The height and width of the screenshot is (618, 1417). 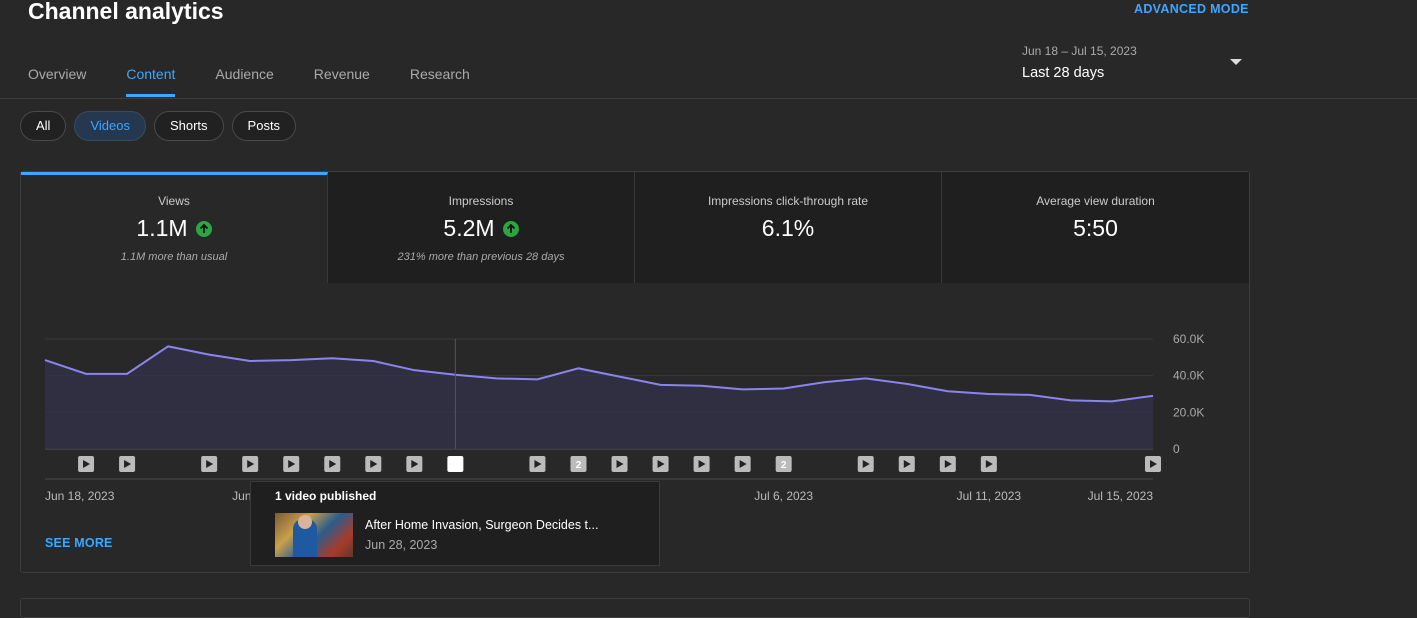 What do you see at coordinates (1191, 9) in the screenshot?
I see `advanced-mode-link: ADVANCED MODE` at bounding box center [1191, 9].